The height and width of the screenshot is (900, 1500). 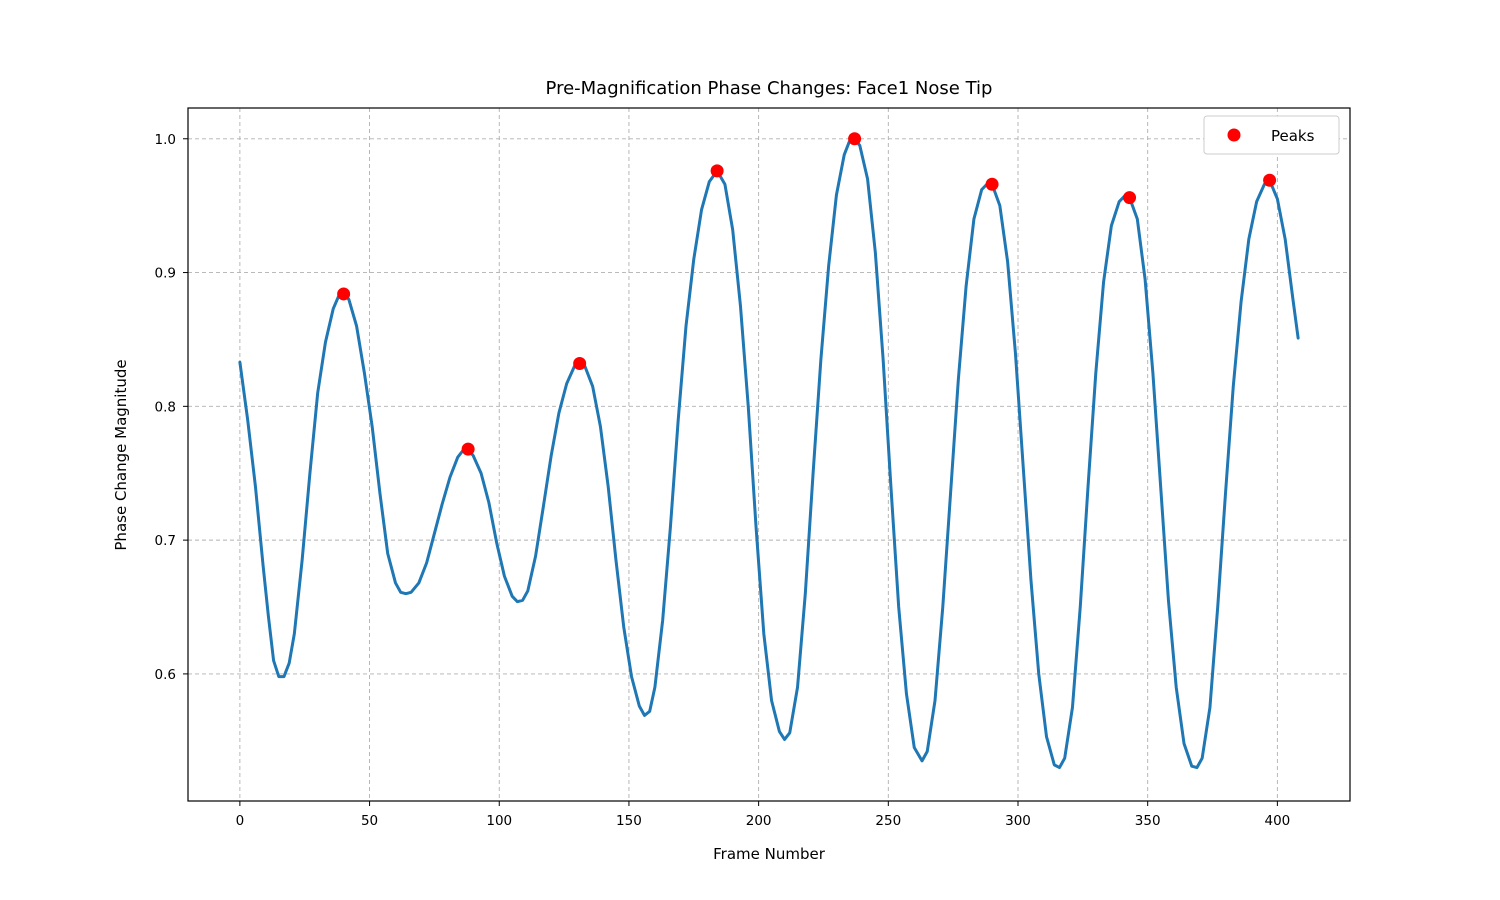 I want to click on x-tick-label: 300, so click(x=1018, y=821).